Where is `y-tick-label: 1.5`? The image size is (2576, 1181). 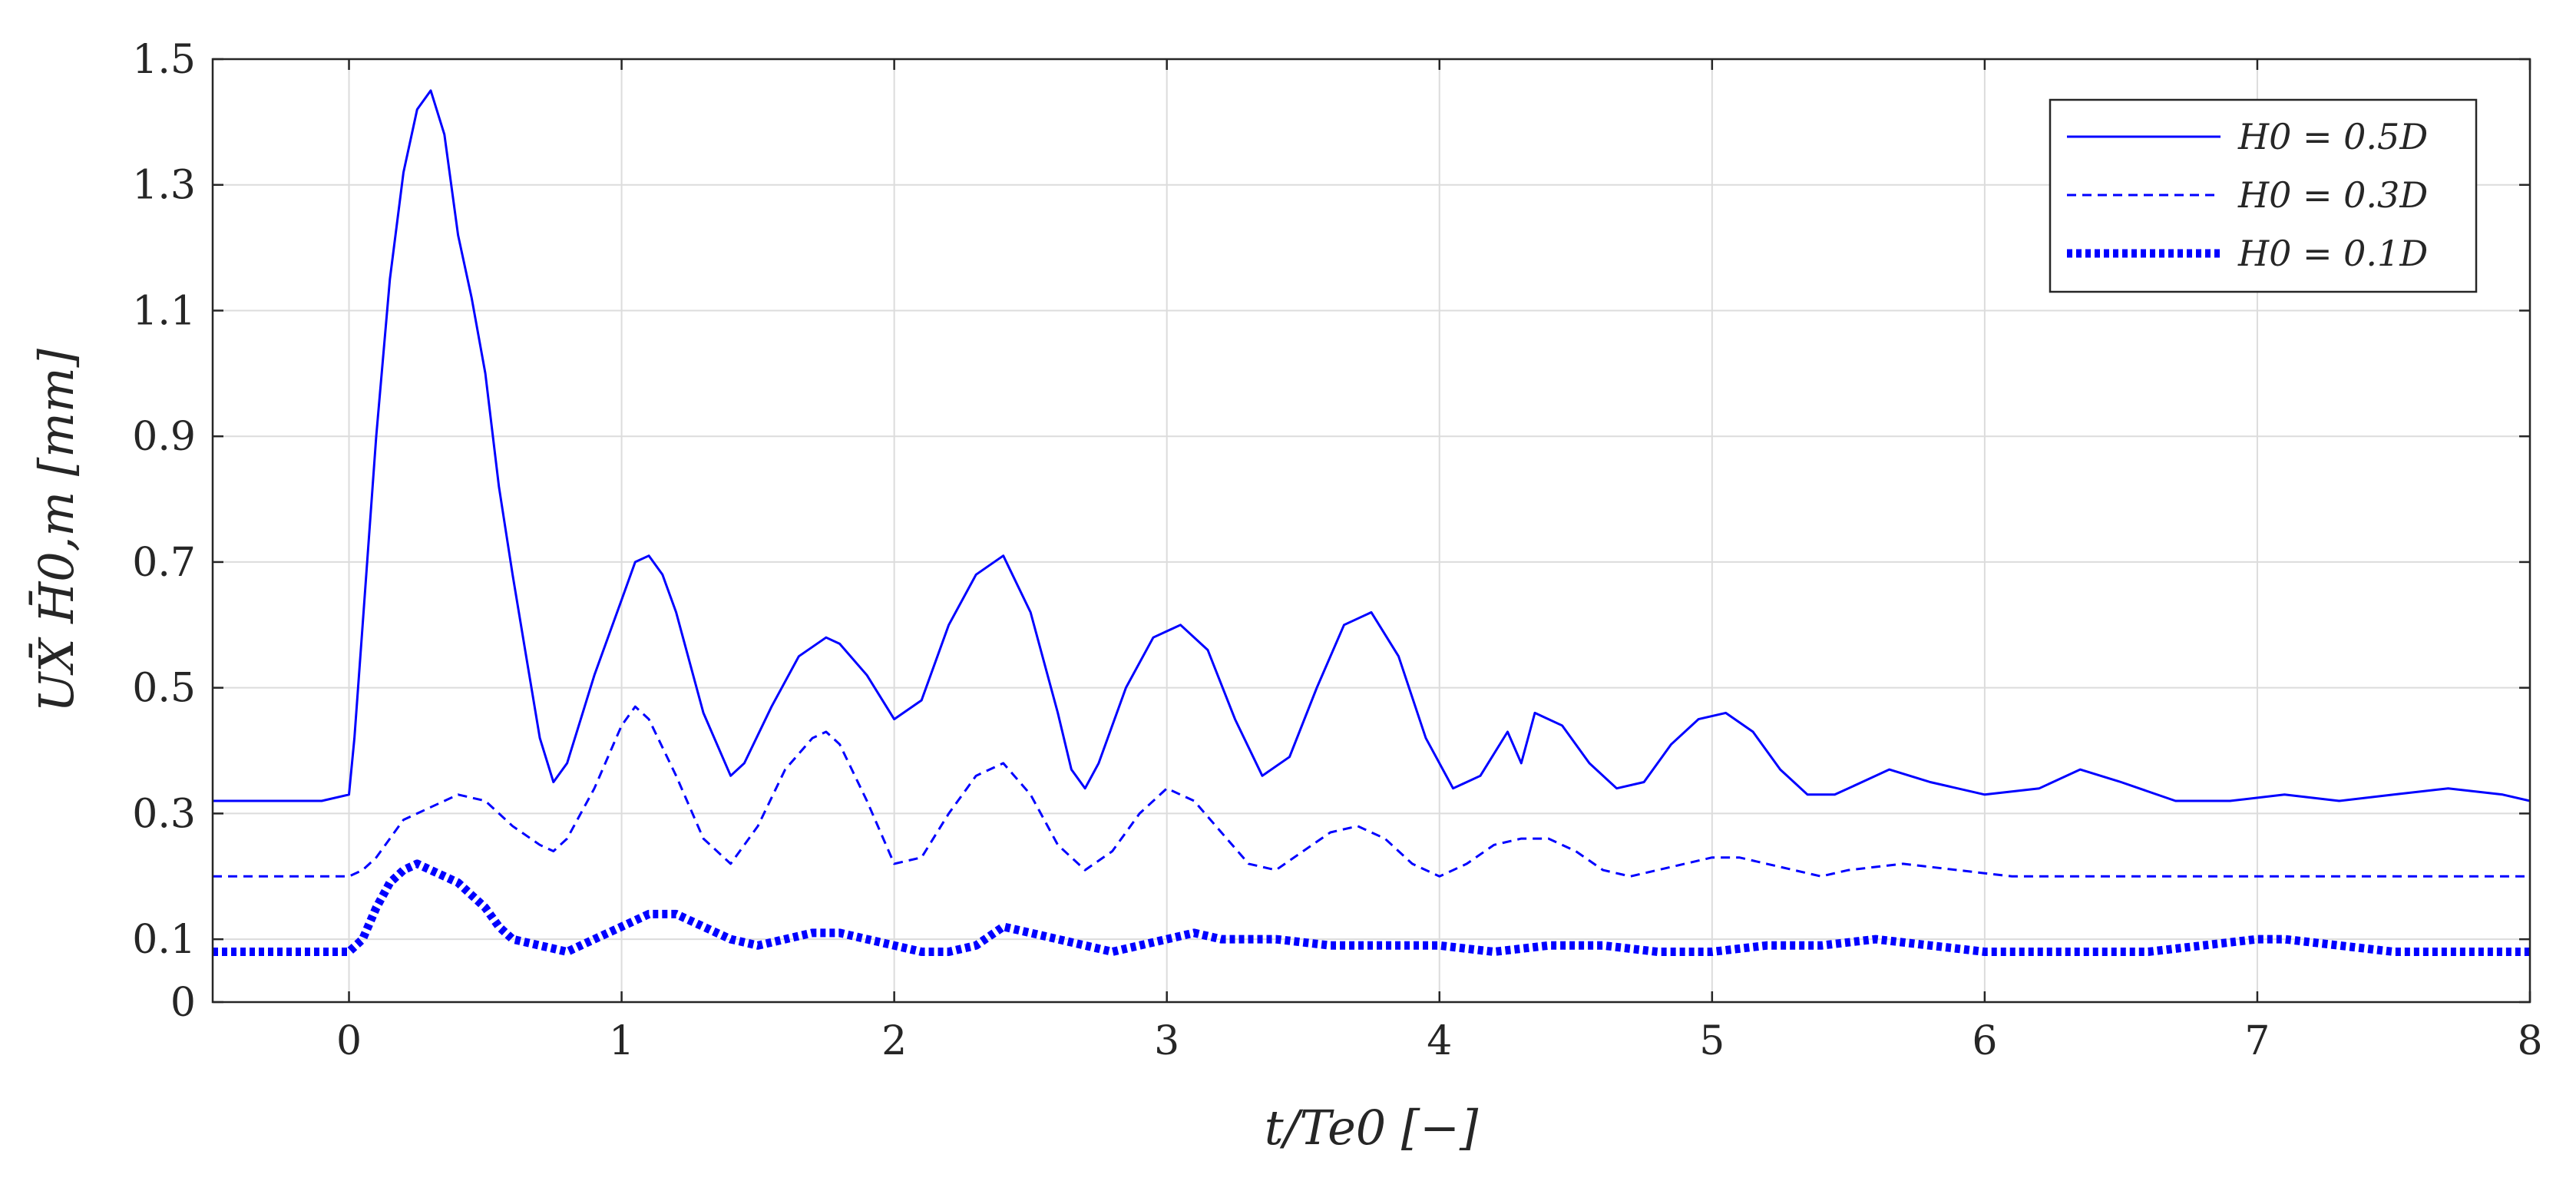 y-tick-label: 1.5 is located at coordinates (164, 60).